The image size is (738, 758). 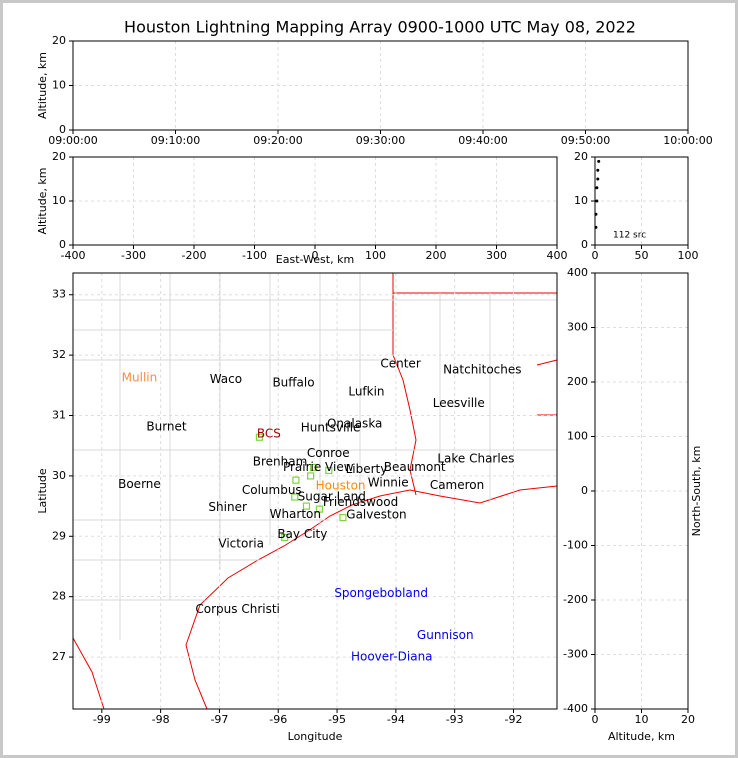 I want to click on x-tick-label: -300, so click(x=133, y=255).